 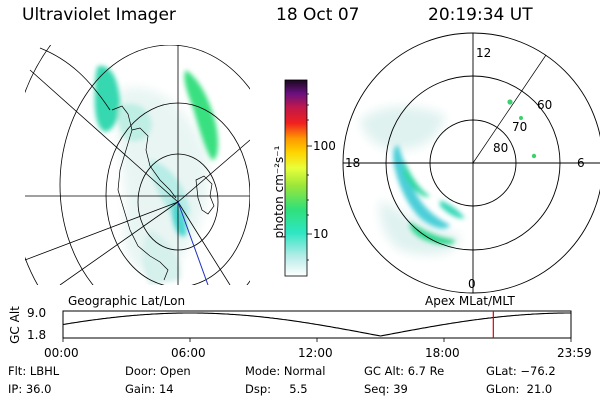 I want to click on altitude-plot, so click(x=317, y=326).